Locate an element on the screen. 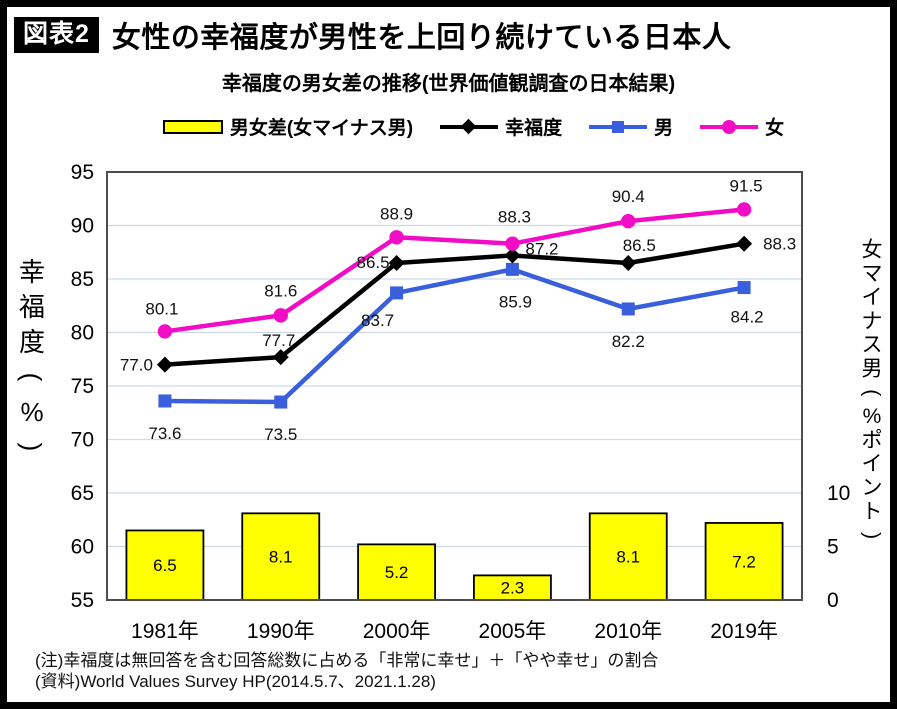 This screenshot has height=709, width=897. svg-text: ト is located at coordinates (872, 511).